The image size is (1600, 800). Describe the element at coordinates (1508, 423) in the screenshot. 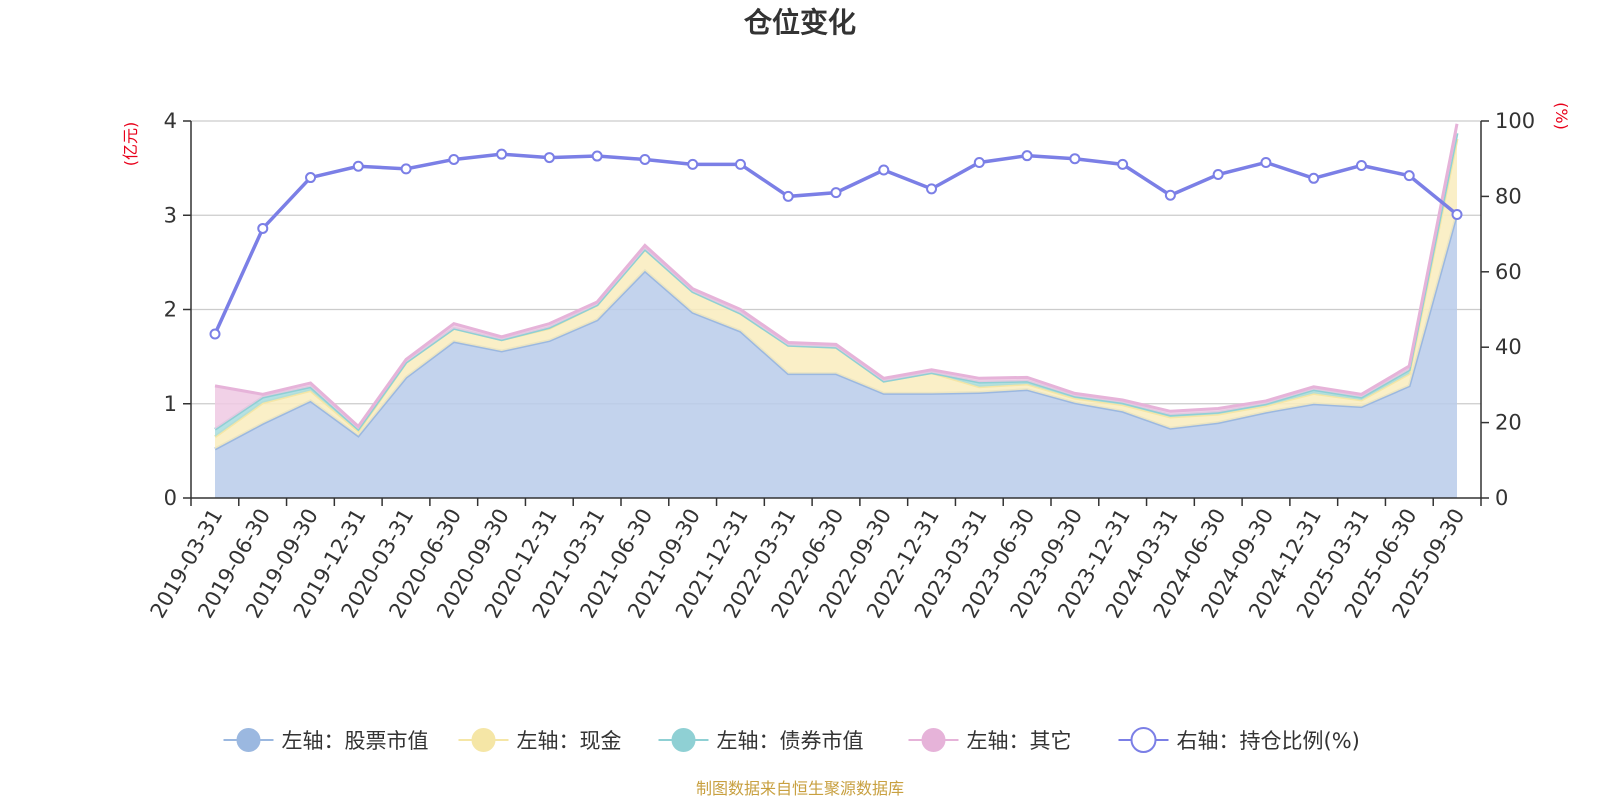

I see `right-tick-label: 20` at that location.